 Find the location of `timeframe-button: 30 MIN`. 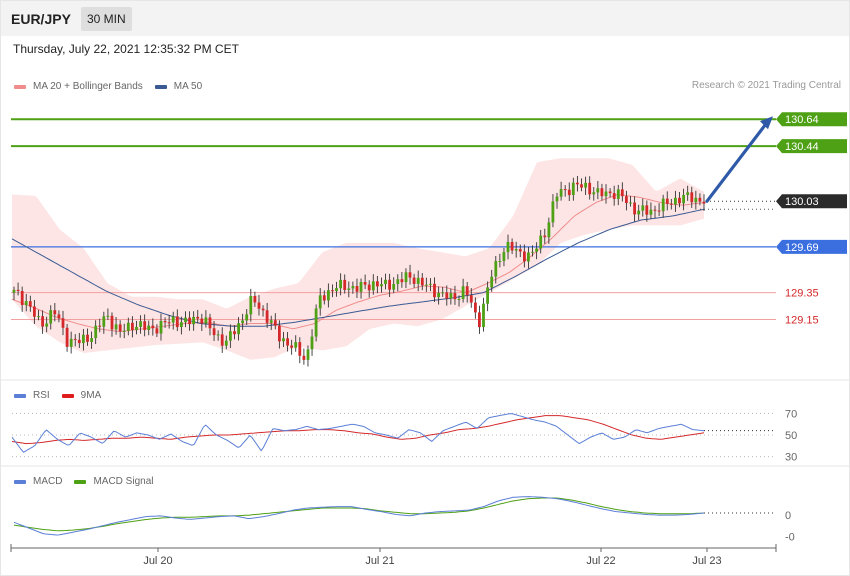

timeframe-button: 30 MIN is located at coordinates (106, 19).